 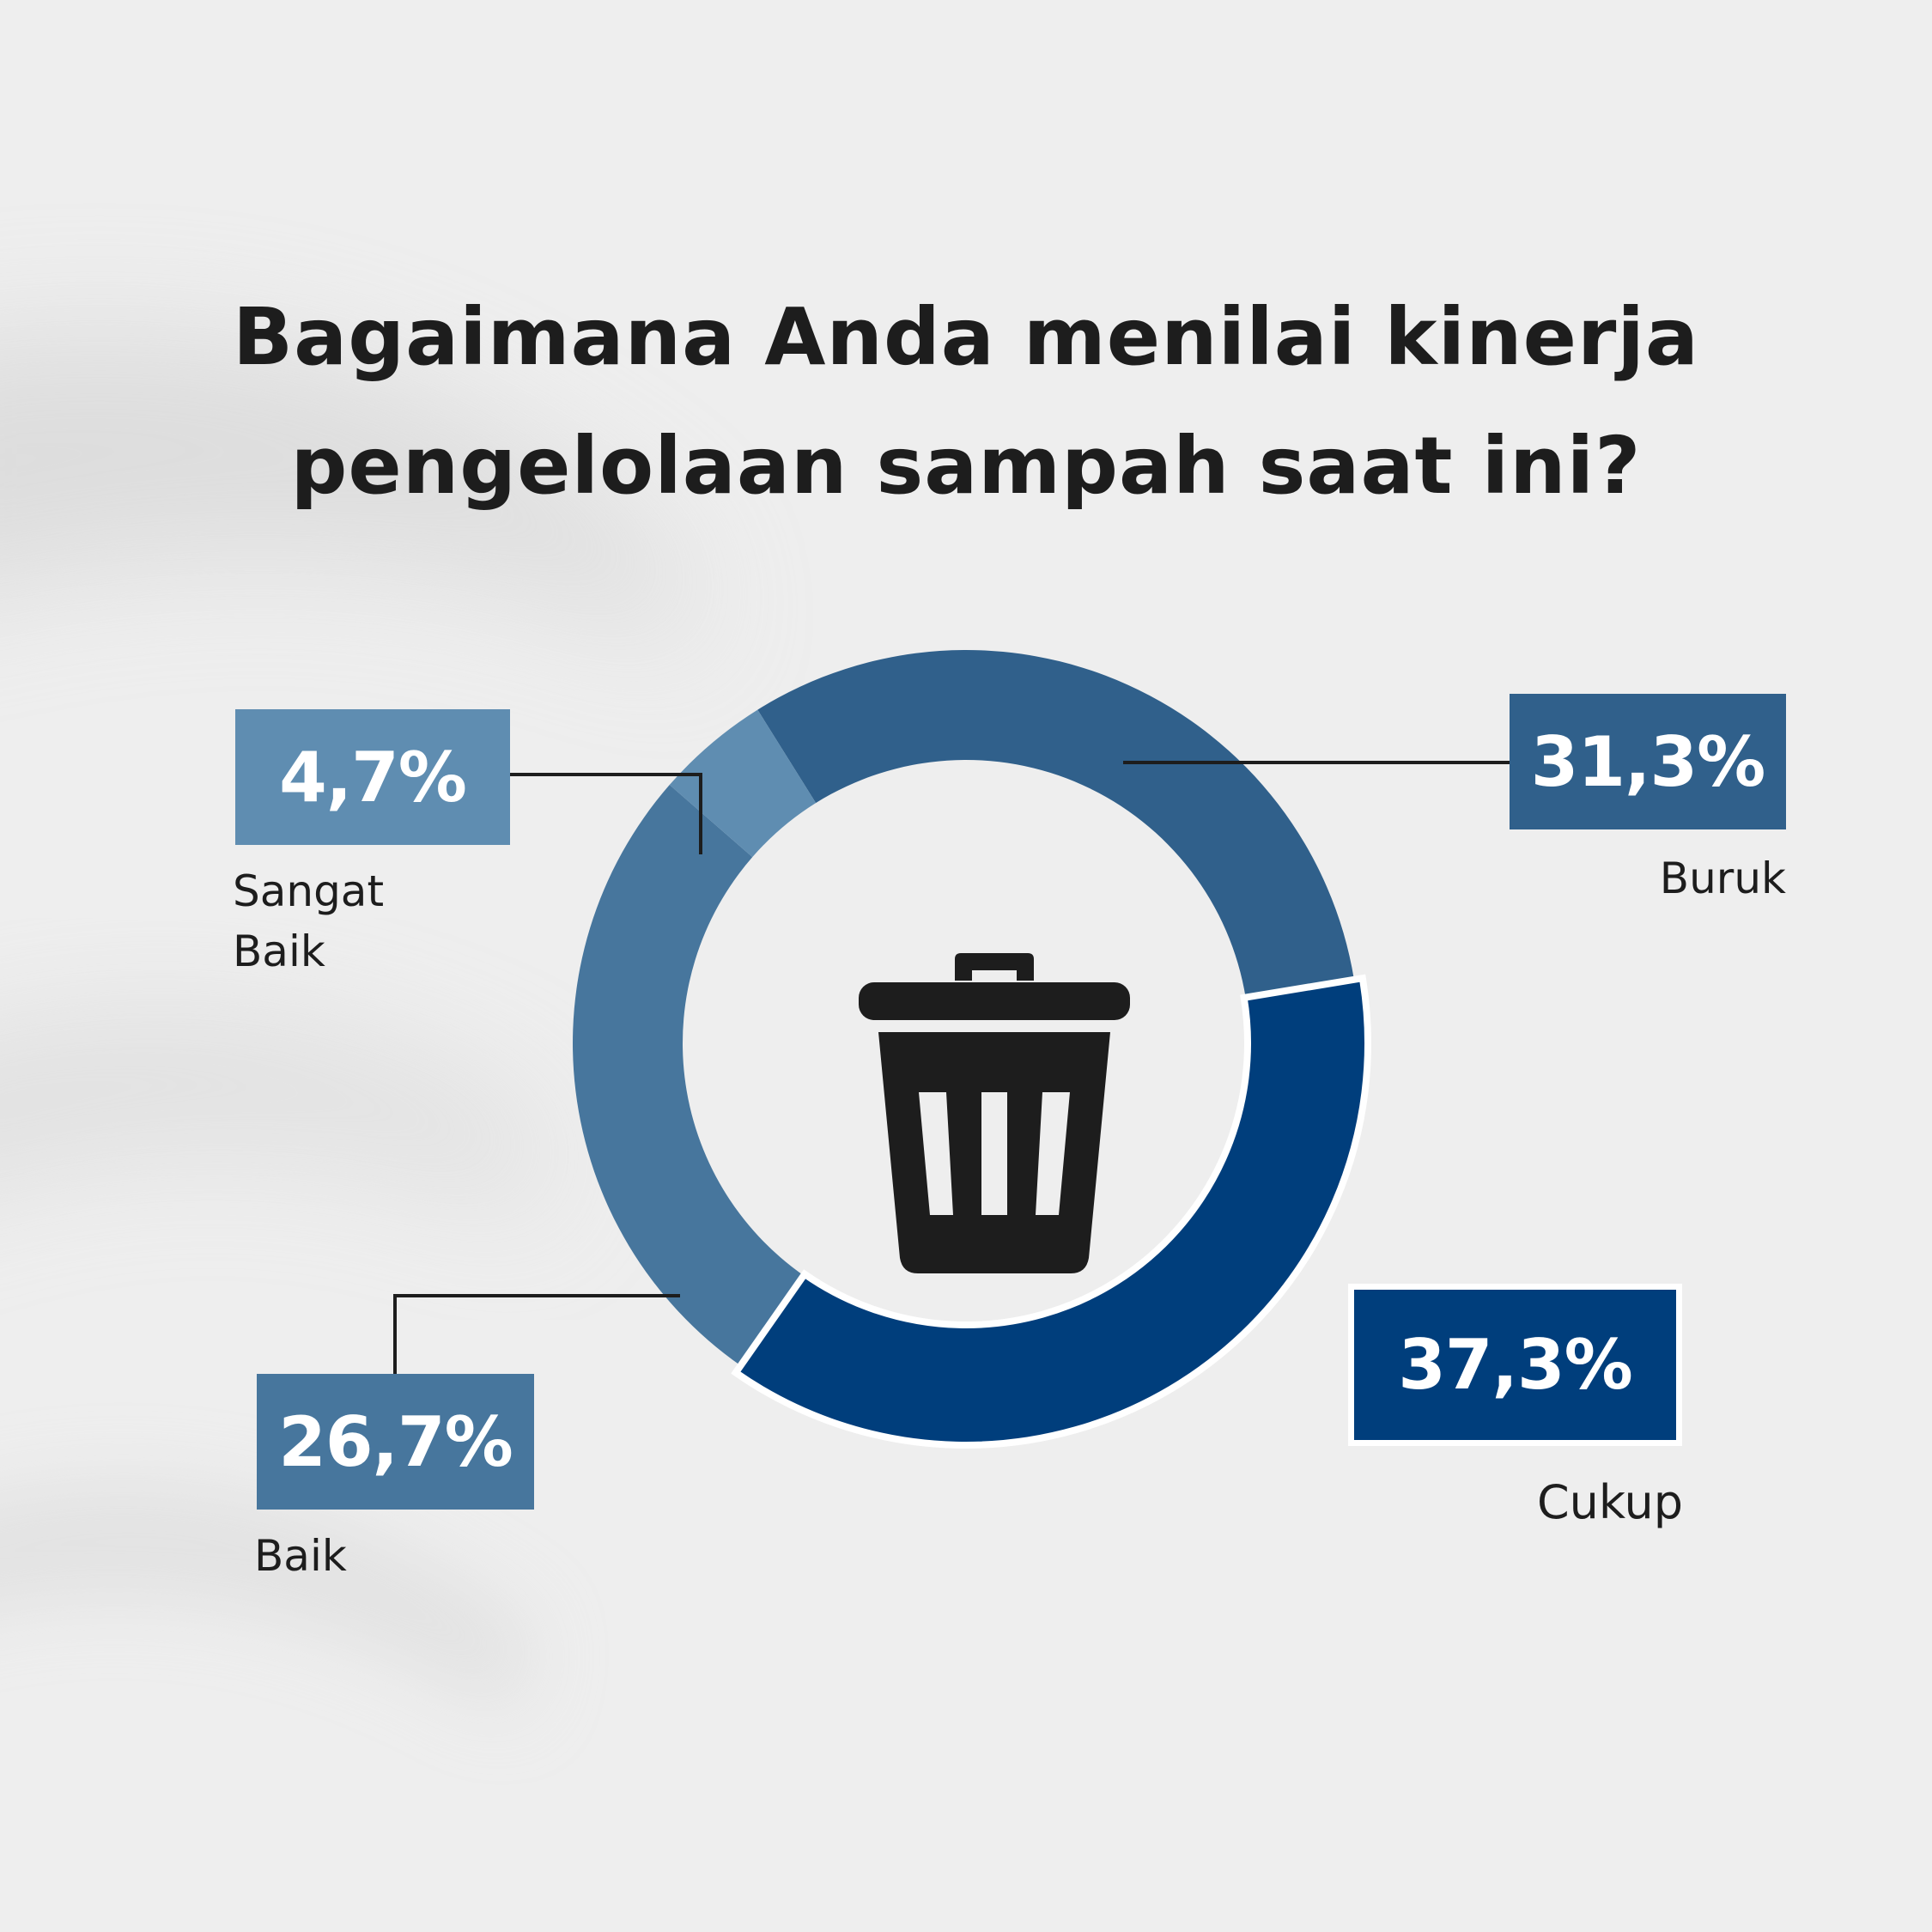 I want to click on donut-slice-highlight-cukup, so click(x=1051, y=1211).